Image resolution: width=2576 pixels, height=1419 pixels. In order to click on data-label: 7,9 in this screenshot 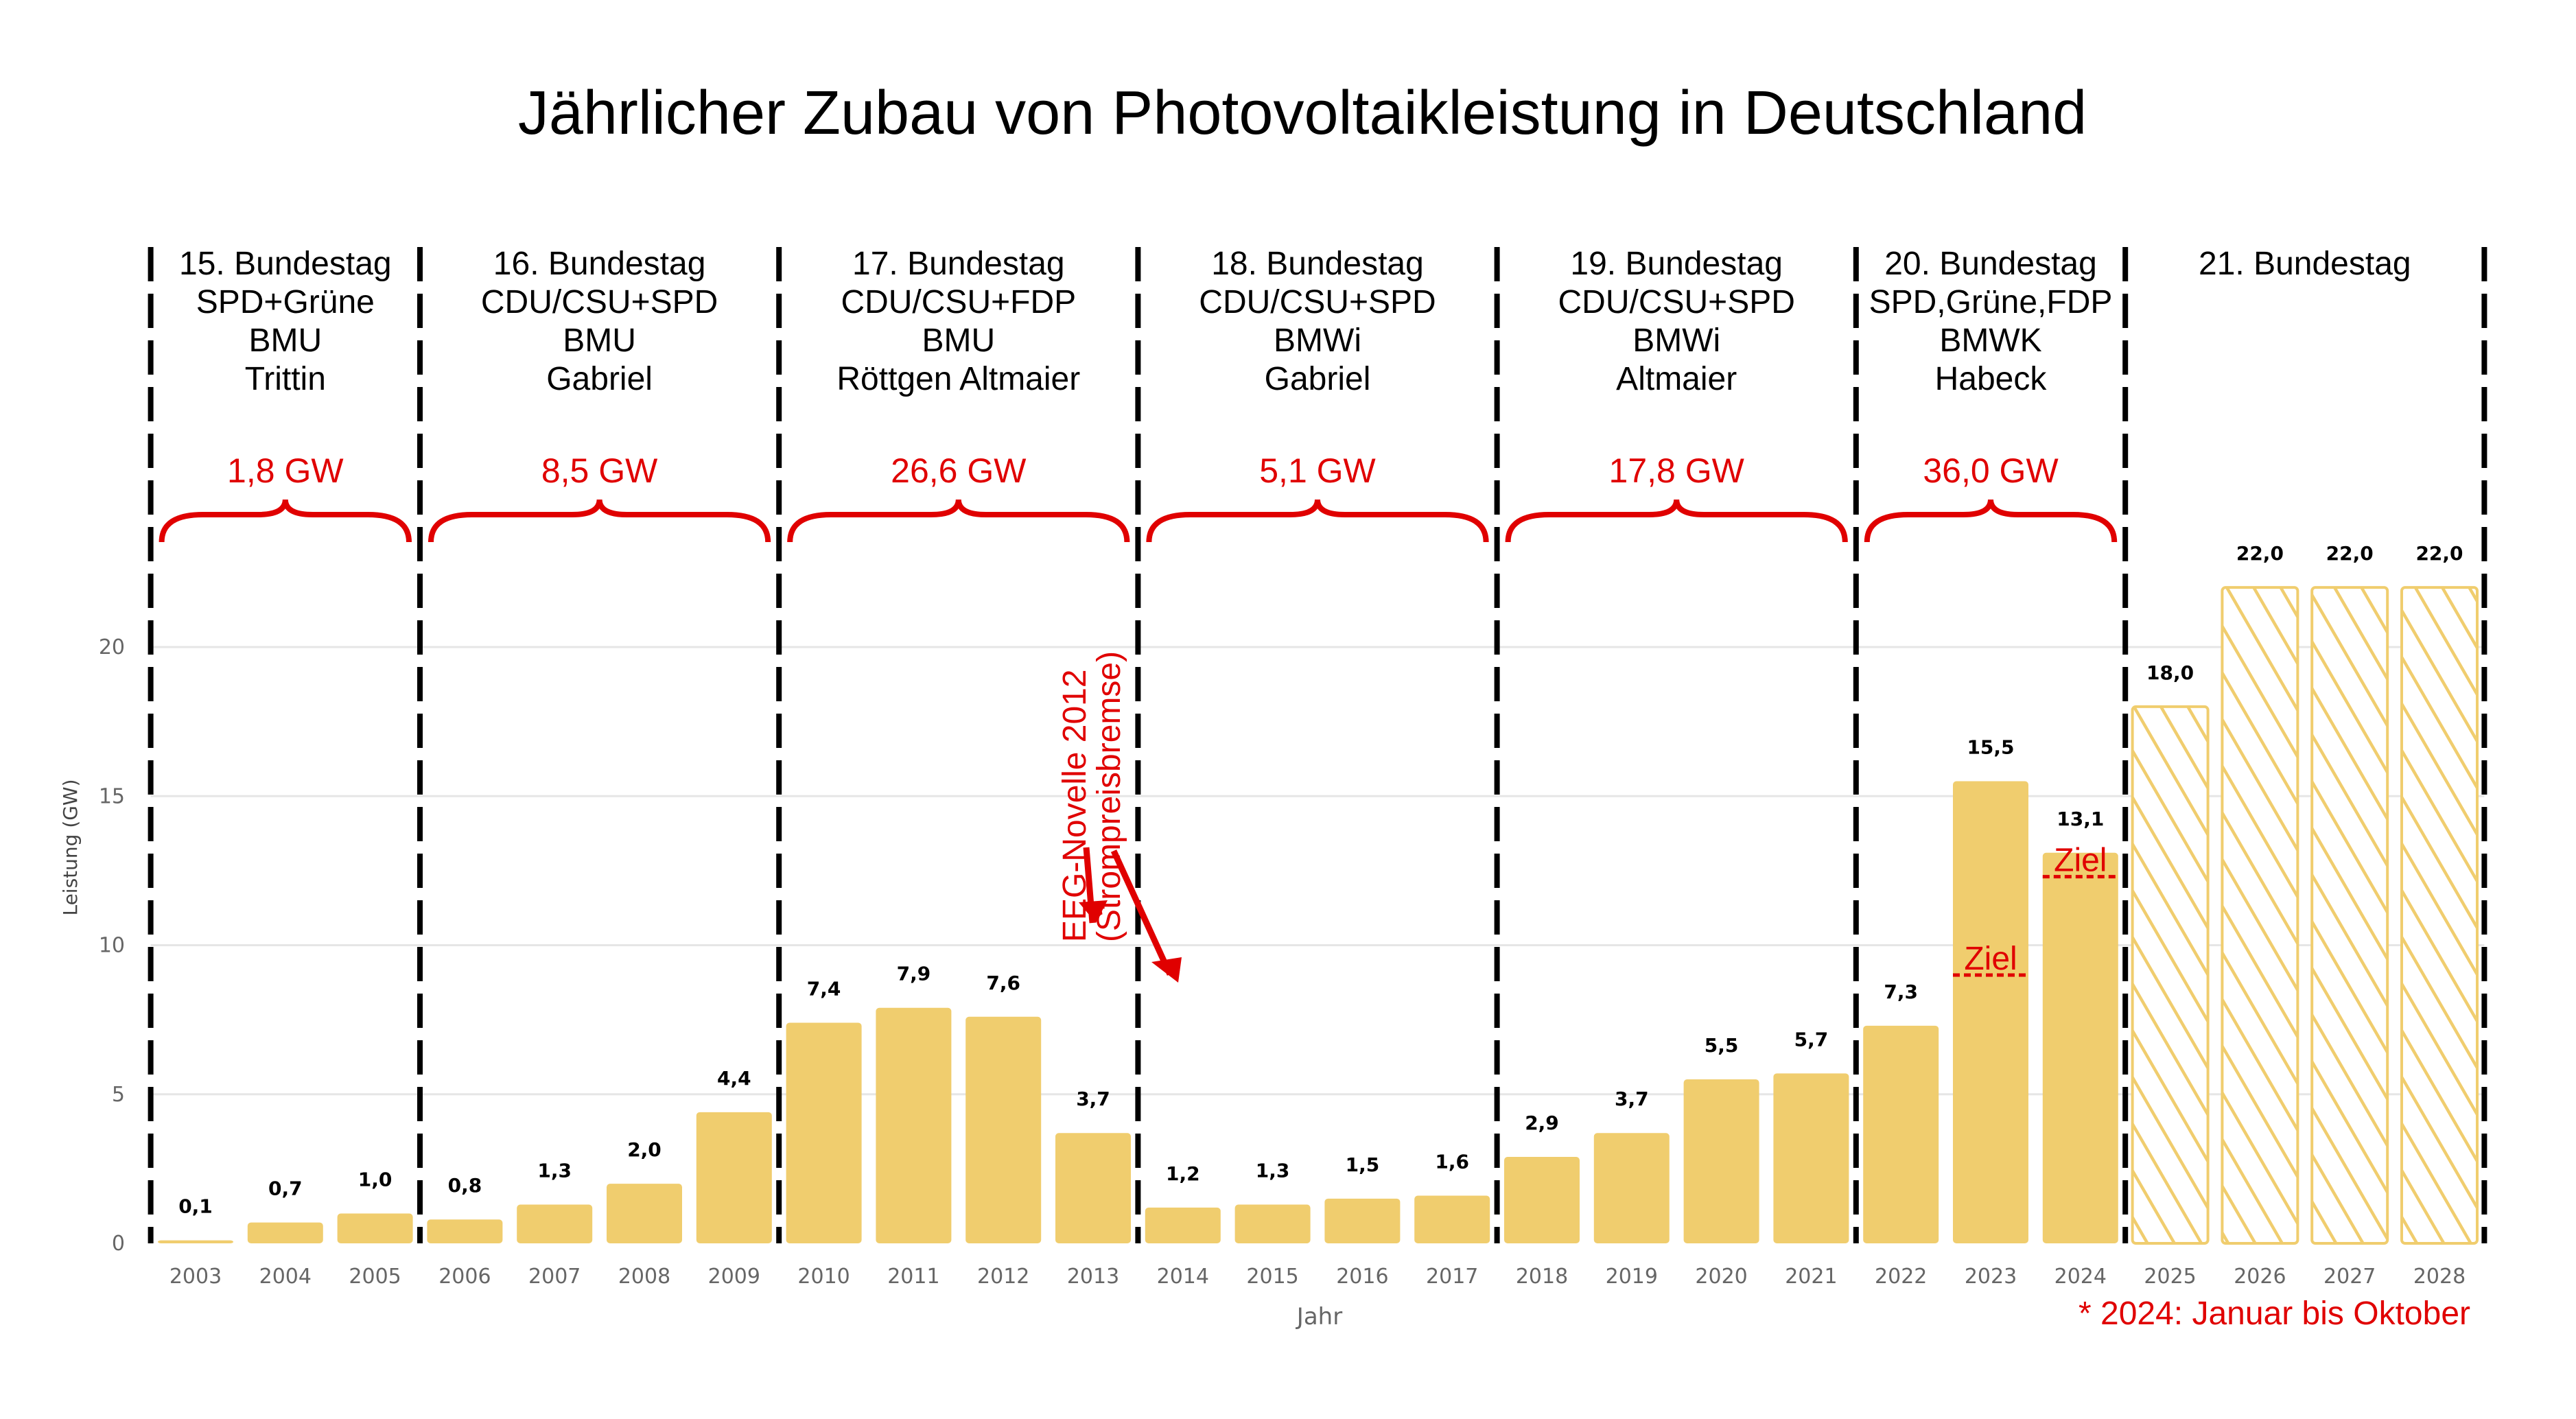, I will do `click(914, 974)`.